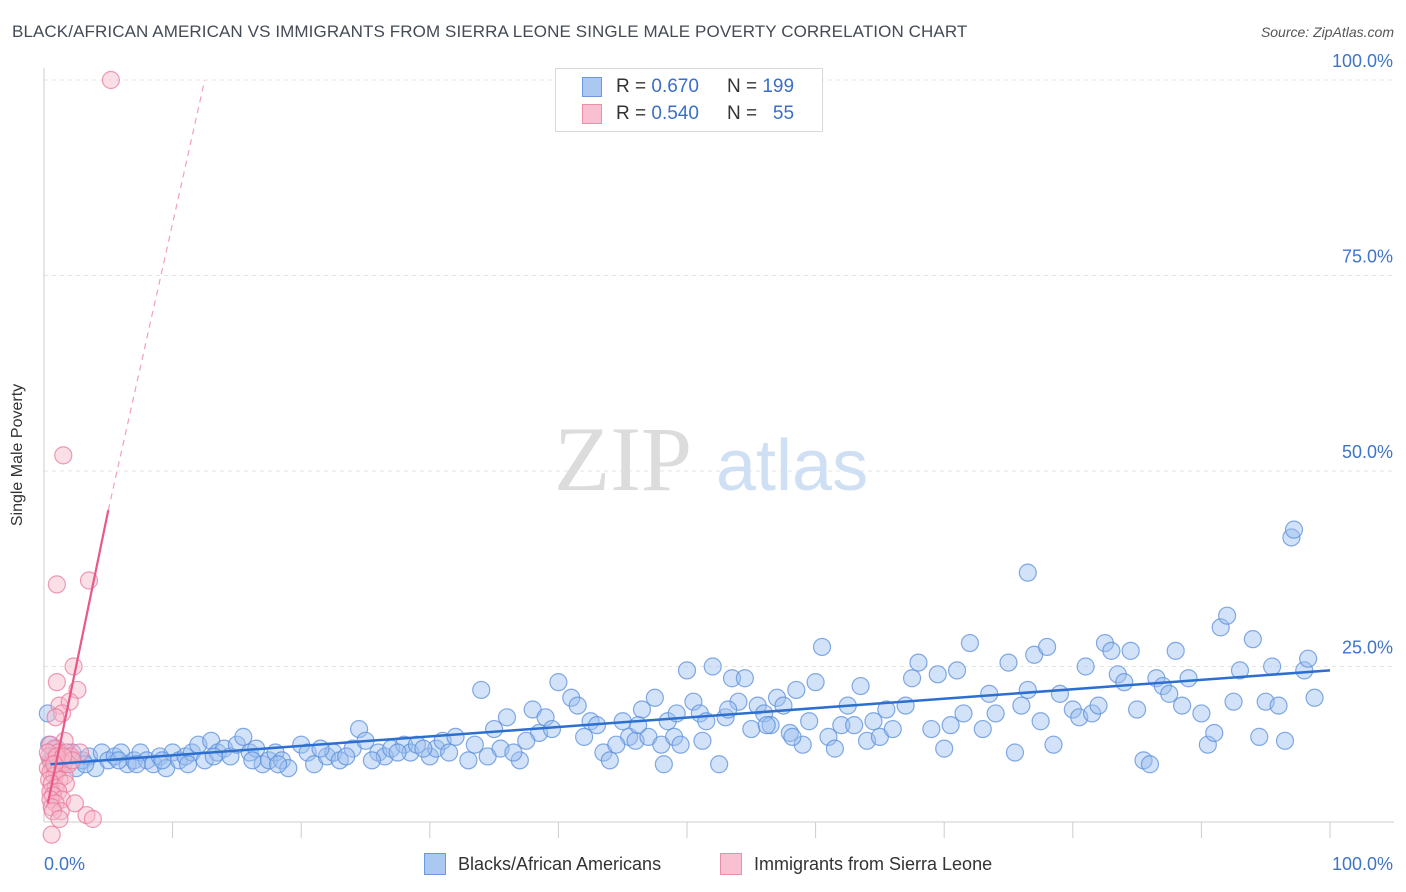 The height and width of the screenshot is (892, 1406). I want to click on source-credit: Source: ZipAtlas.com, so click(1327, 32).